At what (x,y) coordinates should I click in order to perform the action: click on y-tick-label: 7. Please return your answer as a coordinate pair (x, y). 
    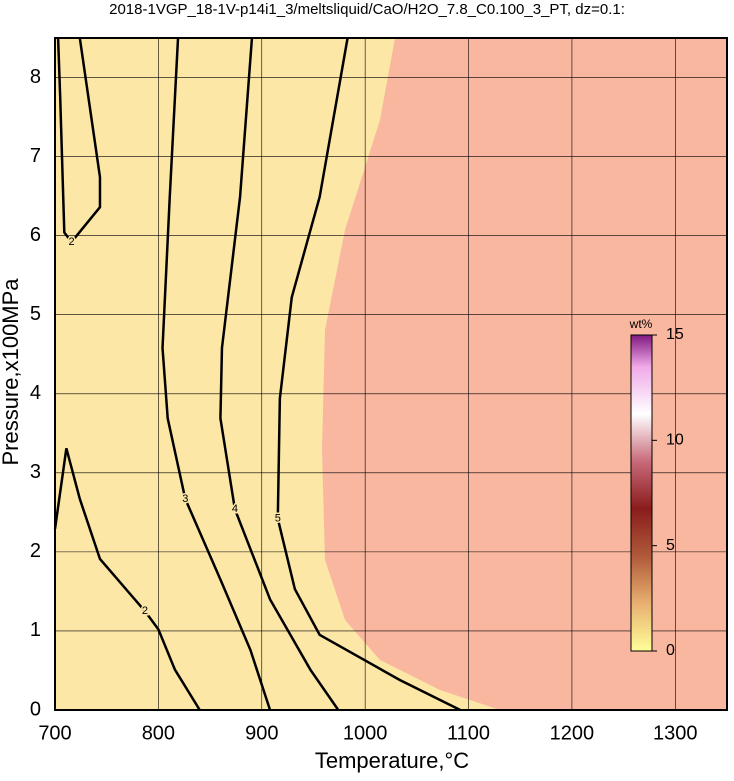
    Looking at the image, I should click on (35, 156).